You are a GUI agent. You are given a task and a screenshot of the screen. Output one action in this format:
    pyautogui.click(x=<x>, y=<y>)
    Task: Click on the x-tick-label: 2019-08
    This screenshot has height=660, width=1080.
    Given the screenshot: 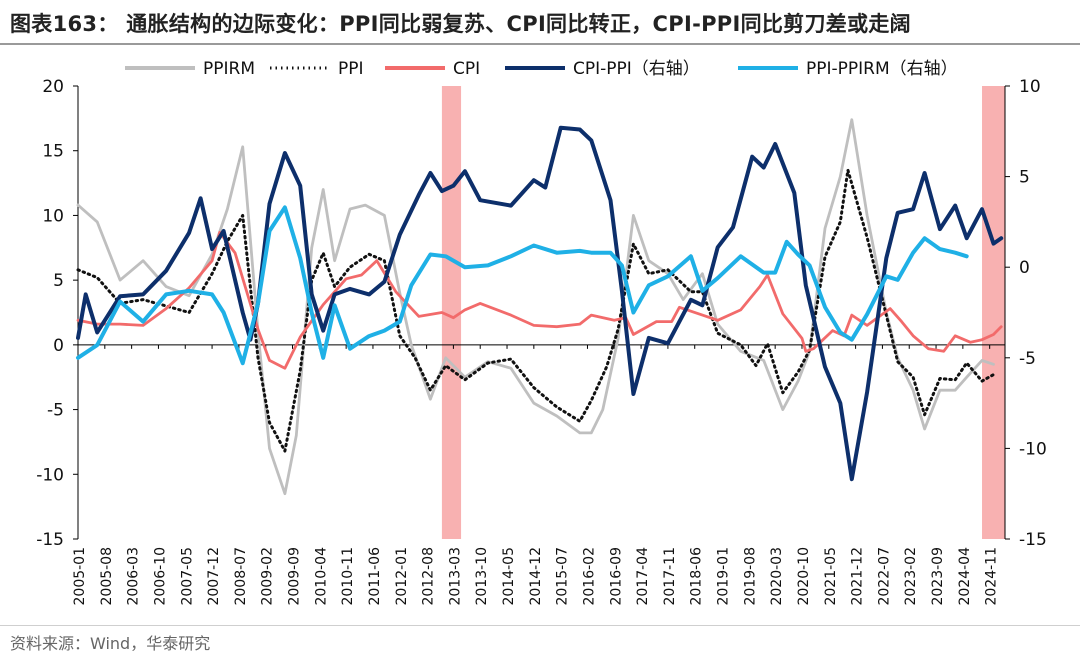 What is the action you would take?
    pyautogui.click(x=750, y=576)
    